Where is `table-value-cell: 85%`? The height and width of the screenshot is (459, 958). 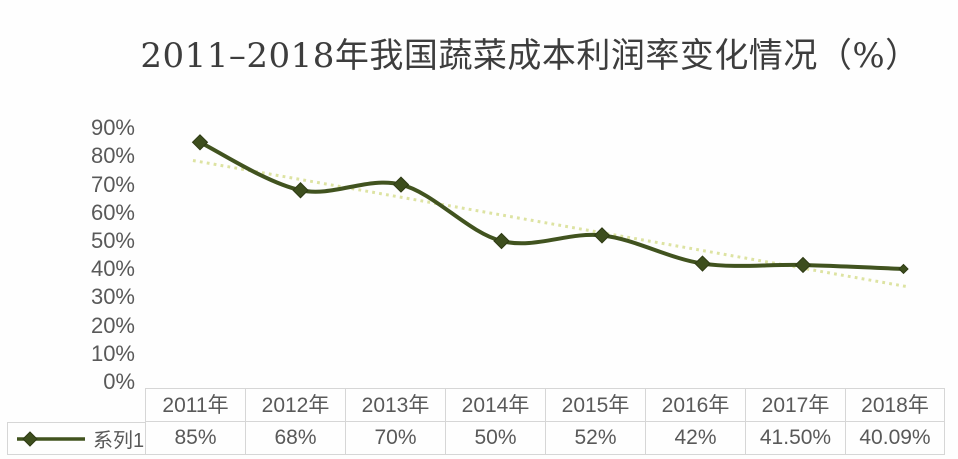 table-value-cell: 85% is located at coordinates (195, 438).